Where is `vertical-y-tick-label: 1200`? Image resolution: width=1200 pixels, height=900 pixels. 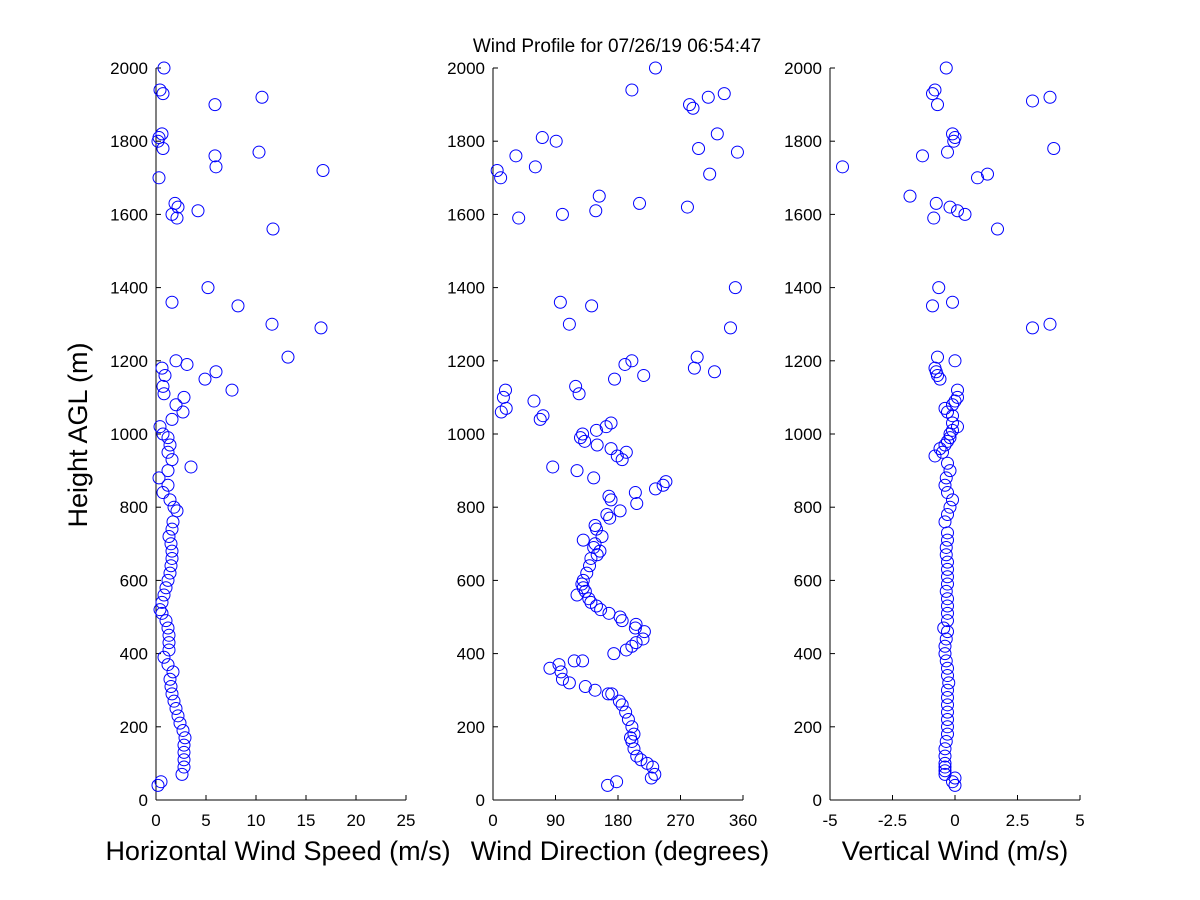 vertical-y-tick-label: 1200 is located at coordinates (803, 361).